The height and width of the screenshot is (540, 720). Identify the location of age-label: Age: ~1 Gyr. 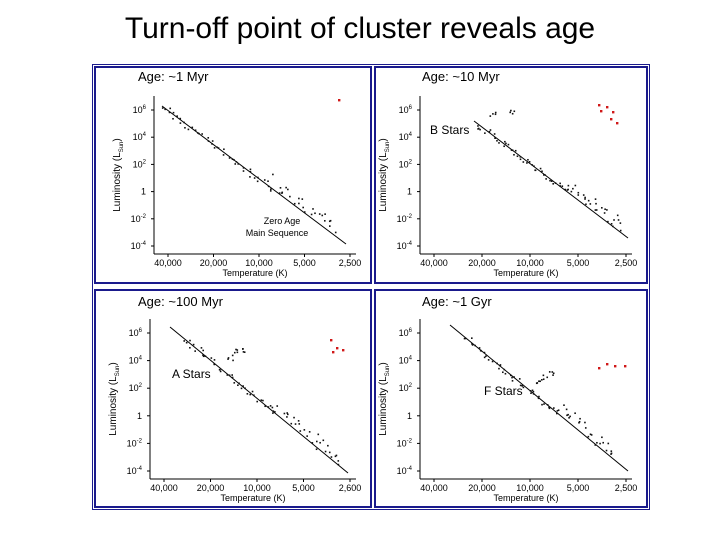
(457, 301).